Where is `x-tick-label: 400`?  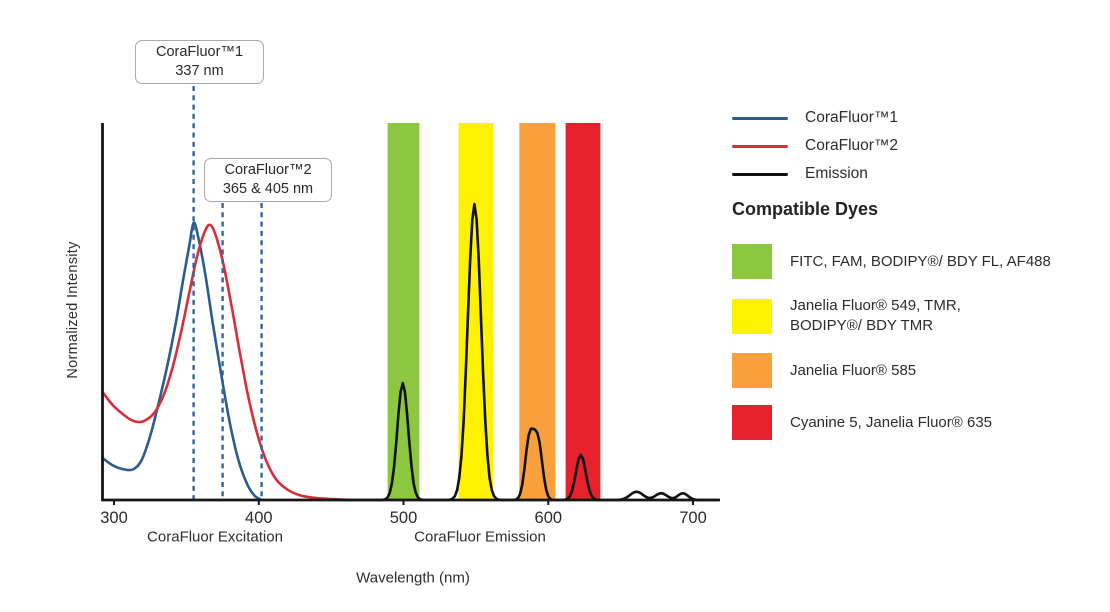
x-tick-label: 400 is located at coordinates (259, 518).